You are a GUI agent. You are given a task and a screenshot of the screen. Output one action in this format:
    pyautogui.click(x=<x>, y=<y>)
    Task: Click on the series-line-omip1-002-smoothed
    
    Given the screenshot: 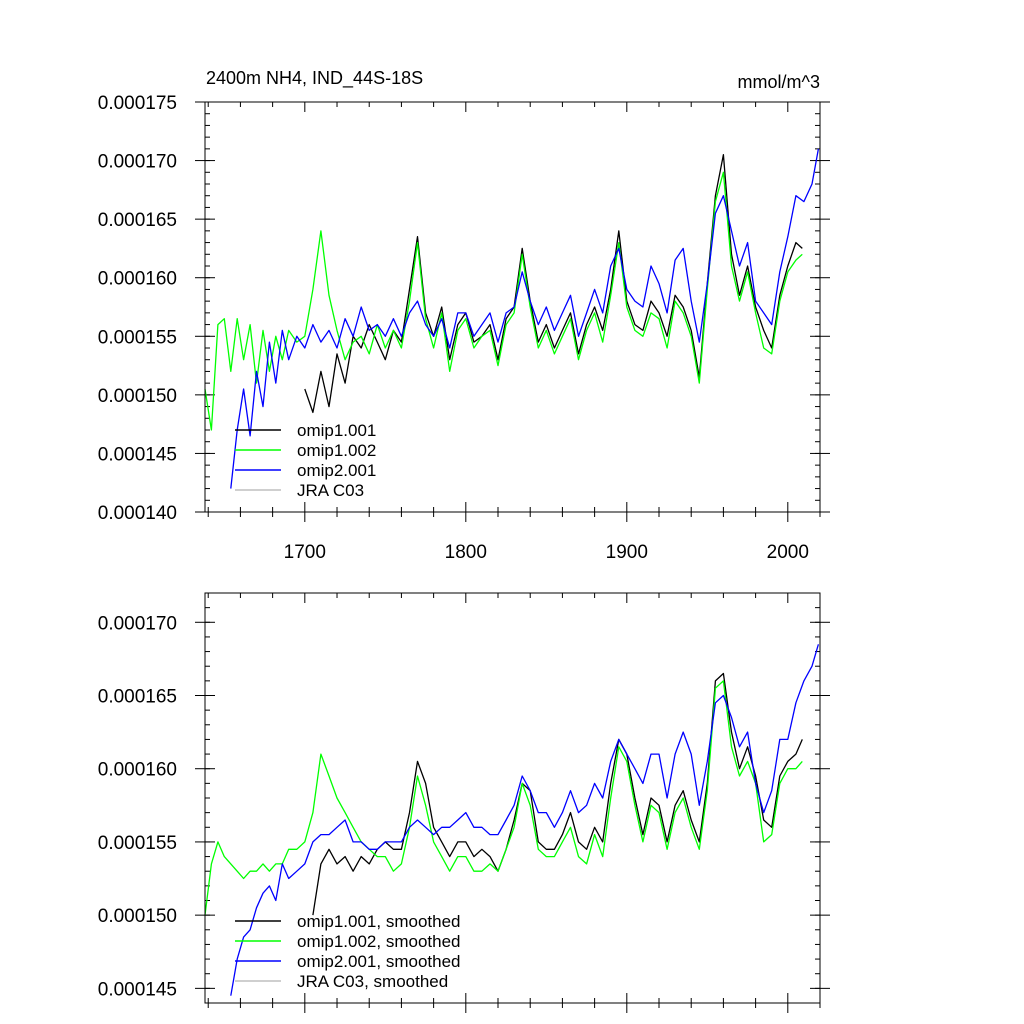 What is the action you would take?
    pyautogui.click(x=503, y=798)
    